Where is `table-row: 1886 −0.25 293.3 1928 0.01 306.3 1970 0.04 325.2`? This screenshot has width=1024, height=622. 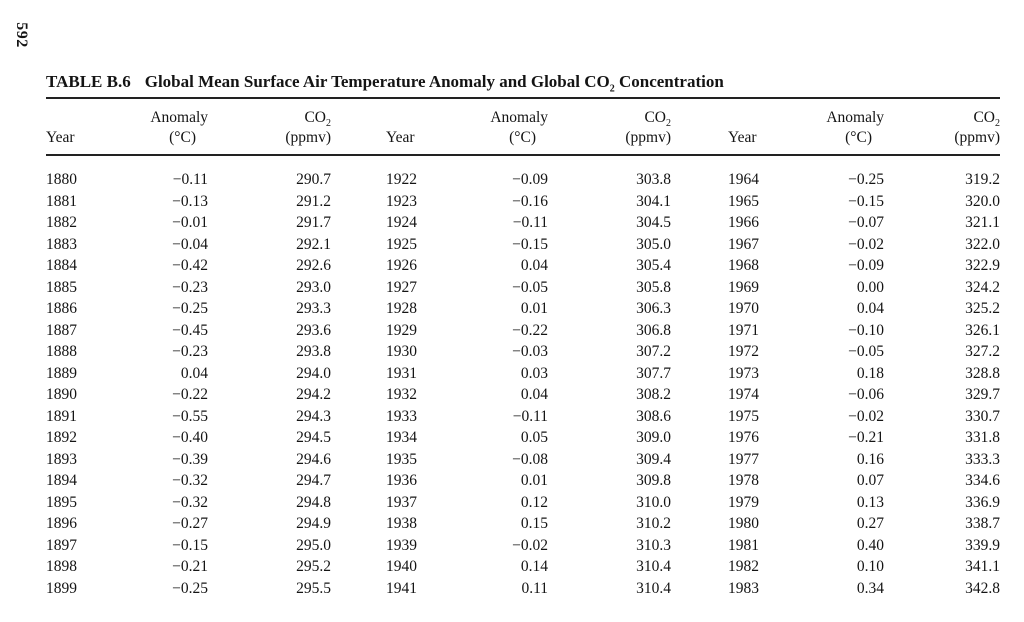
table-row: 1886 −0.25 293.3 1928 0.01 306.3 1970 0.04 325.2 is located at coordinates (523, 309).